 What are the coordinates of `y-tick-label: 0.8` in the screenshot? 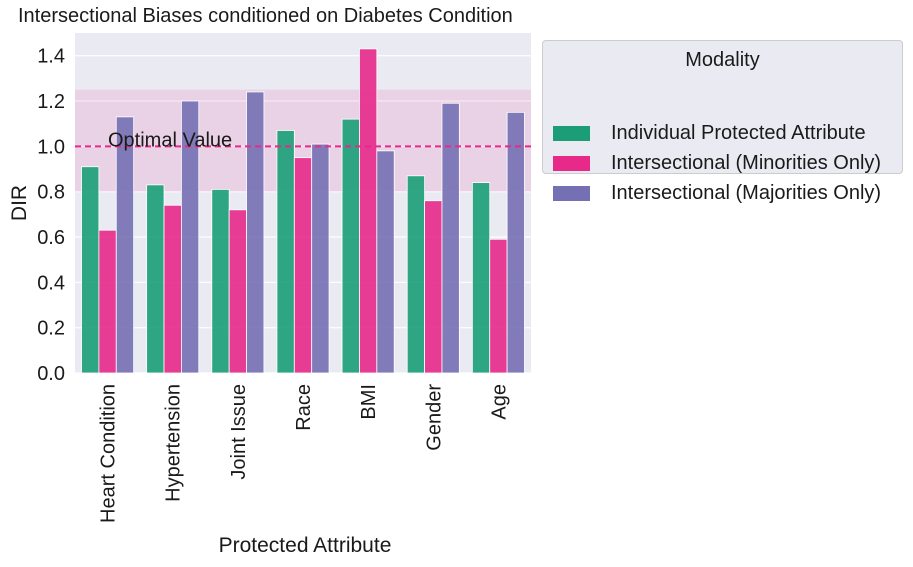 It's located at (51, 193).